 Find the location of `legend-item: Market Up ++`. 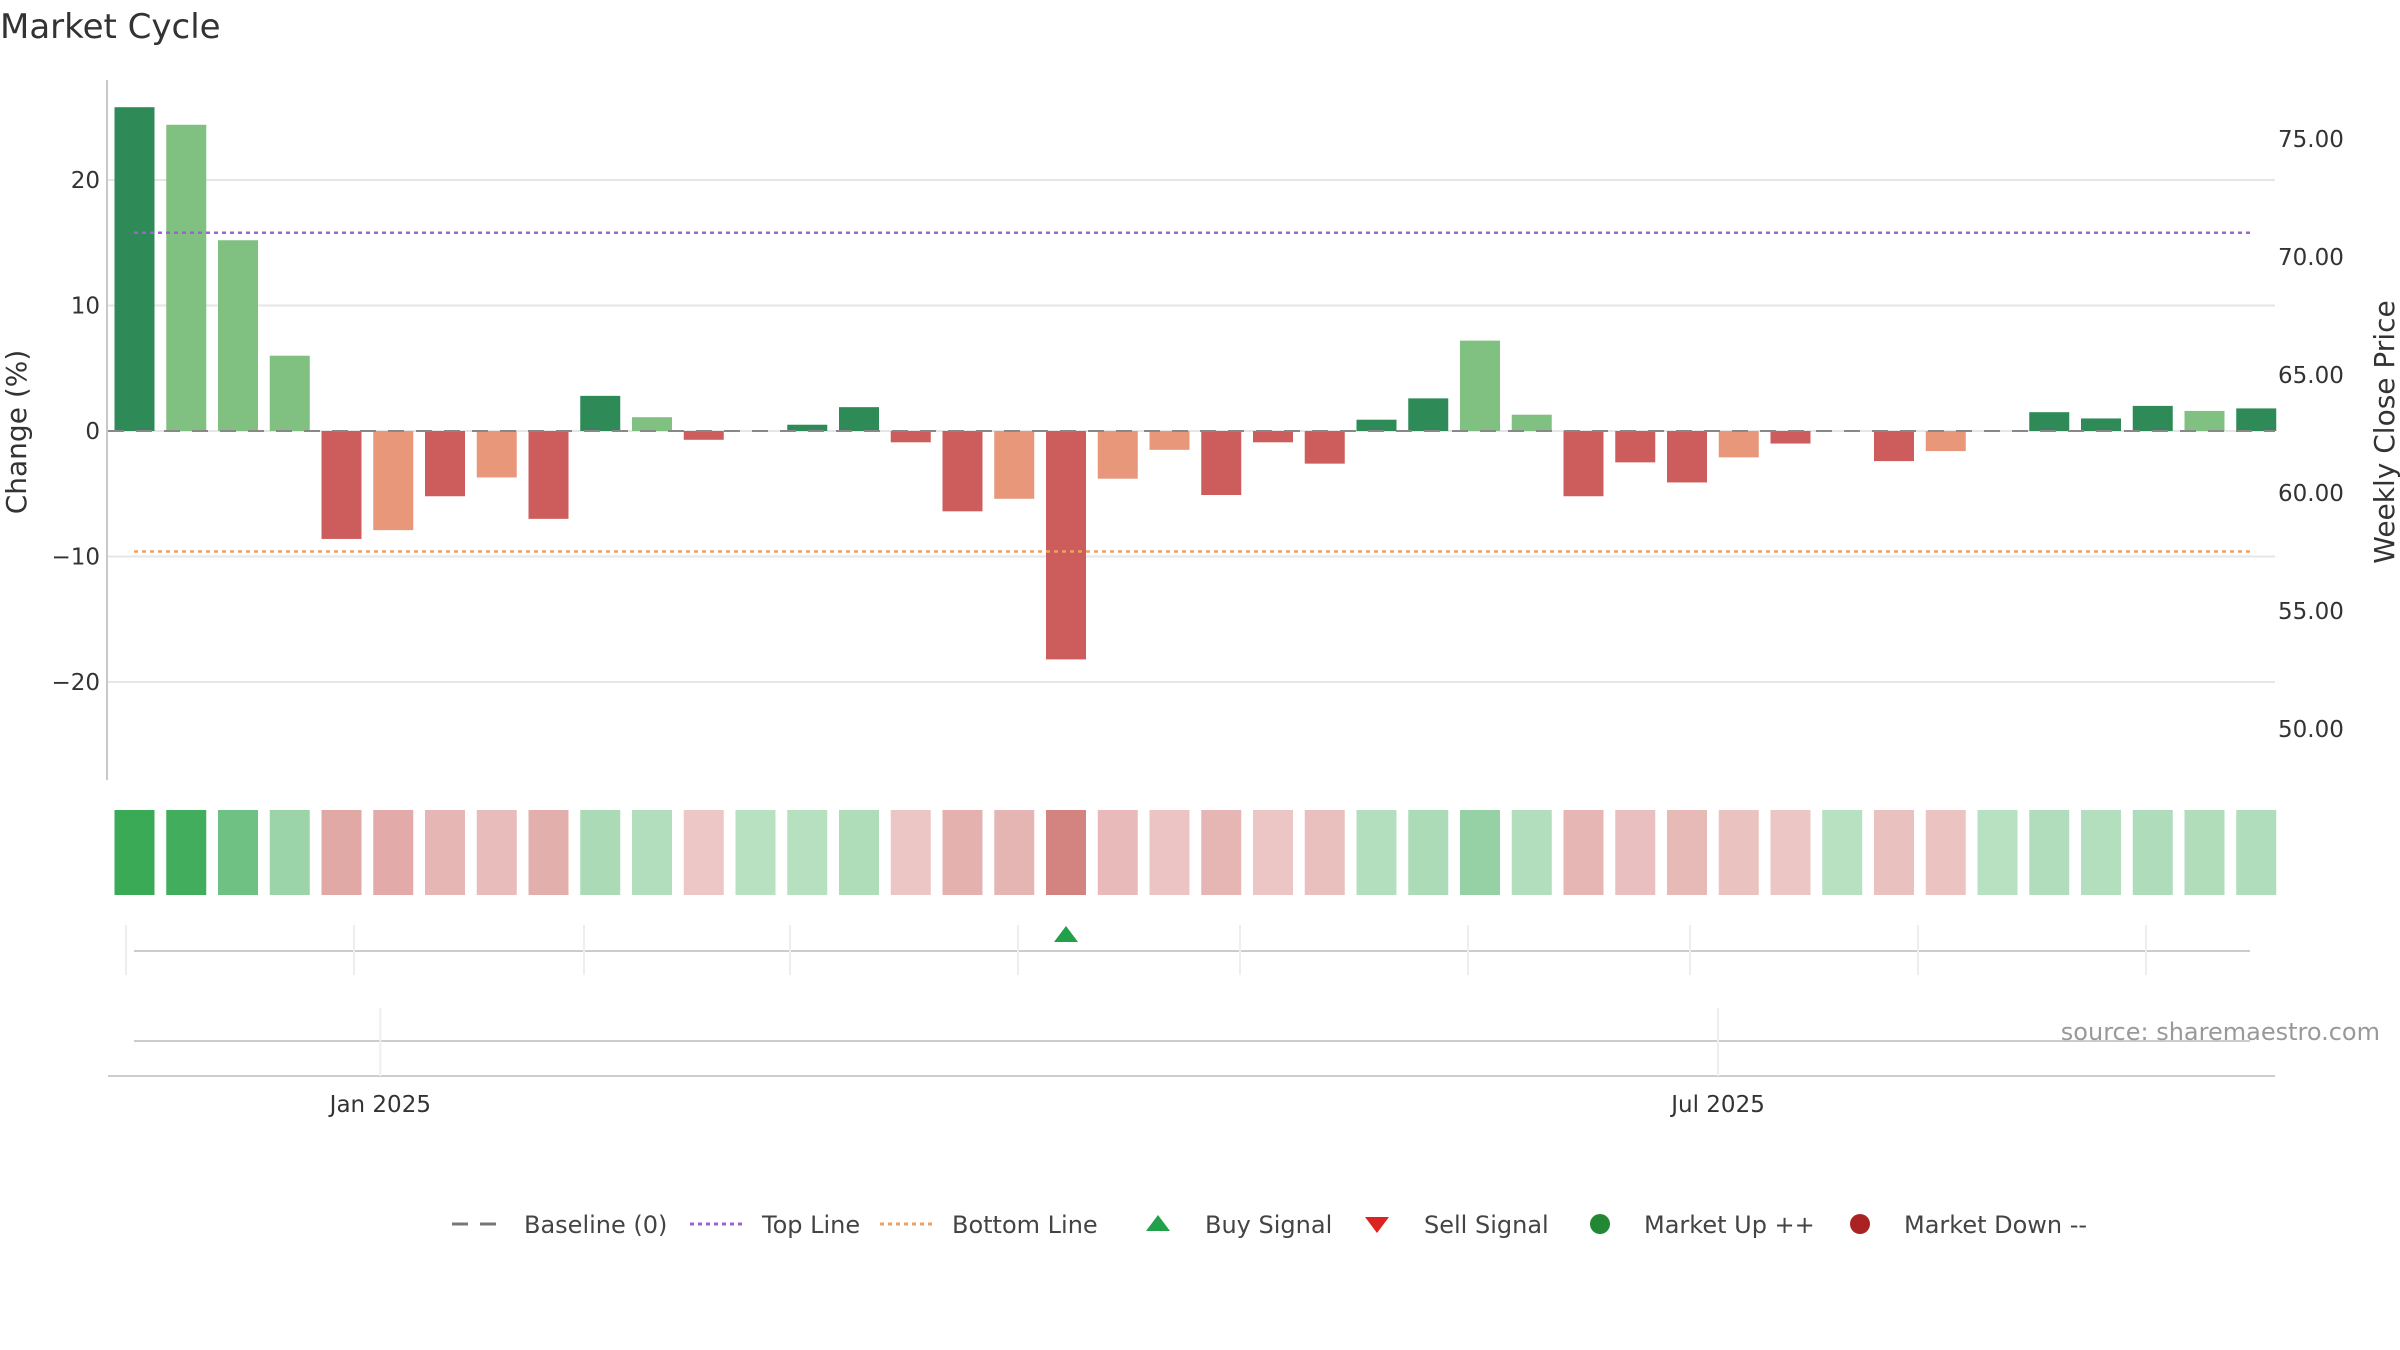

legend-item: Market Up ++ is located at coordinates (1702, 1225).